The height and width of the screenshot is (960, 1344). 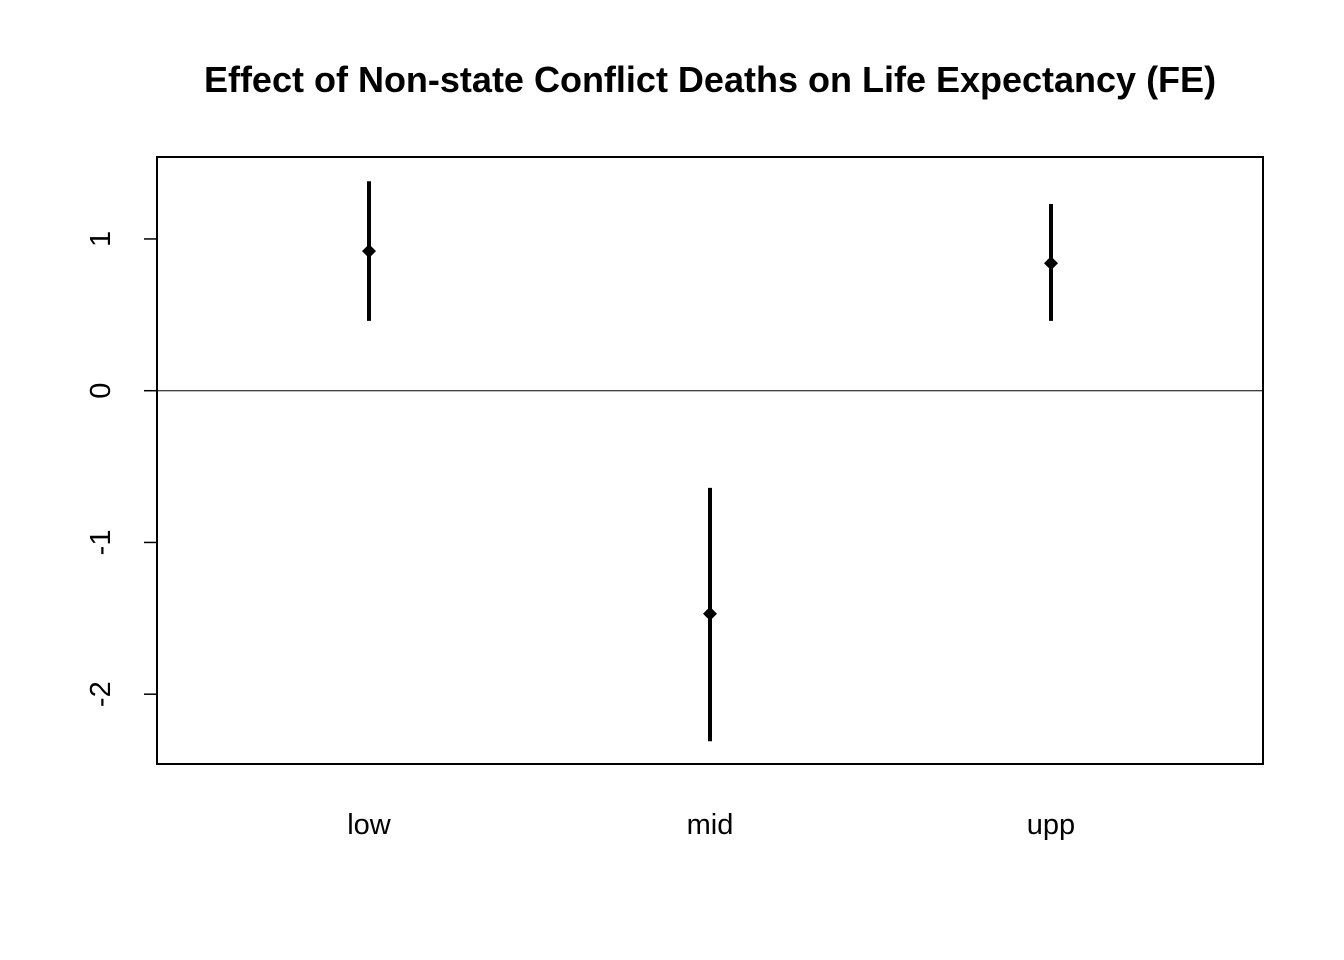 What do you see at coordinates (101, 239) in the screenshot?
I see `y-tick-label: 1` at bounding box center [101, 239].